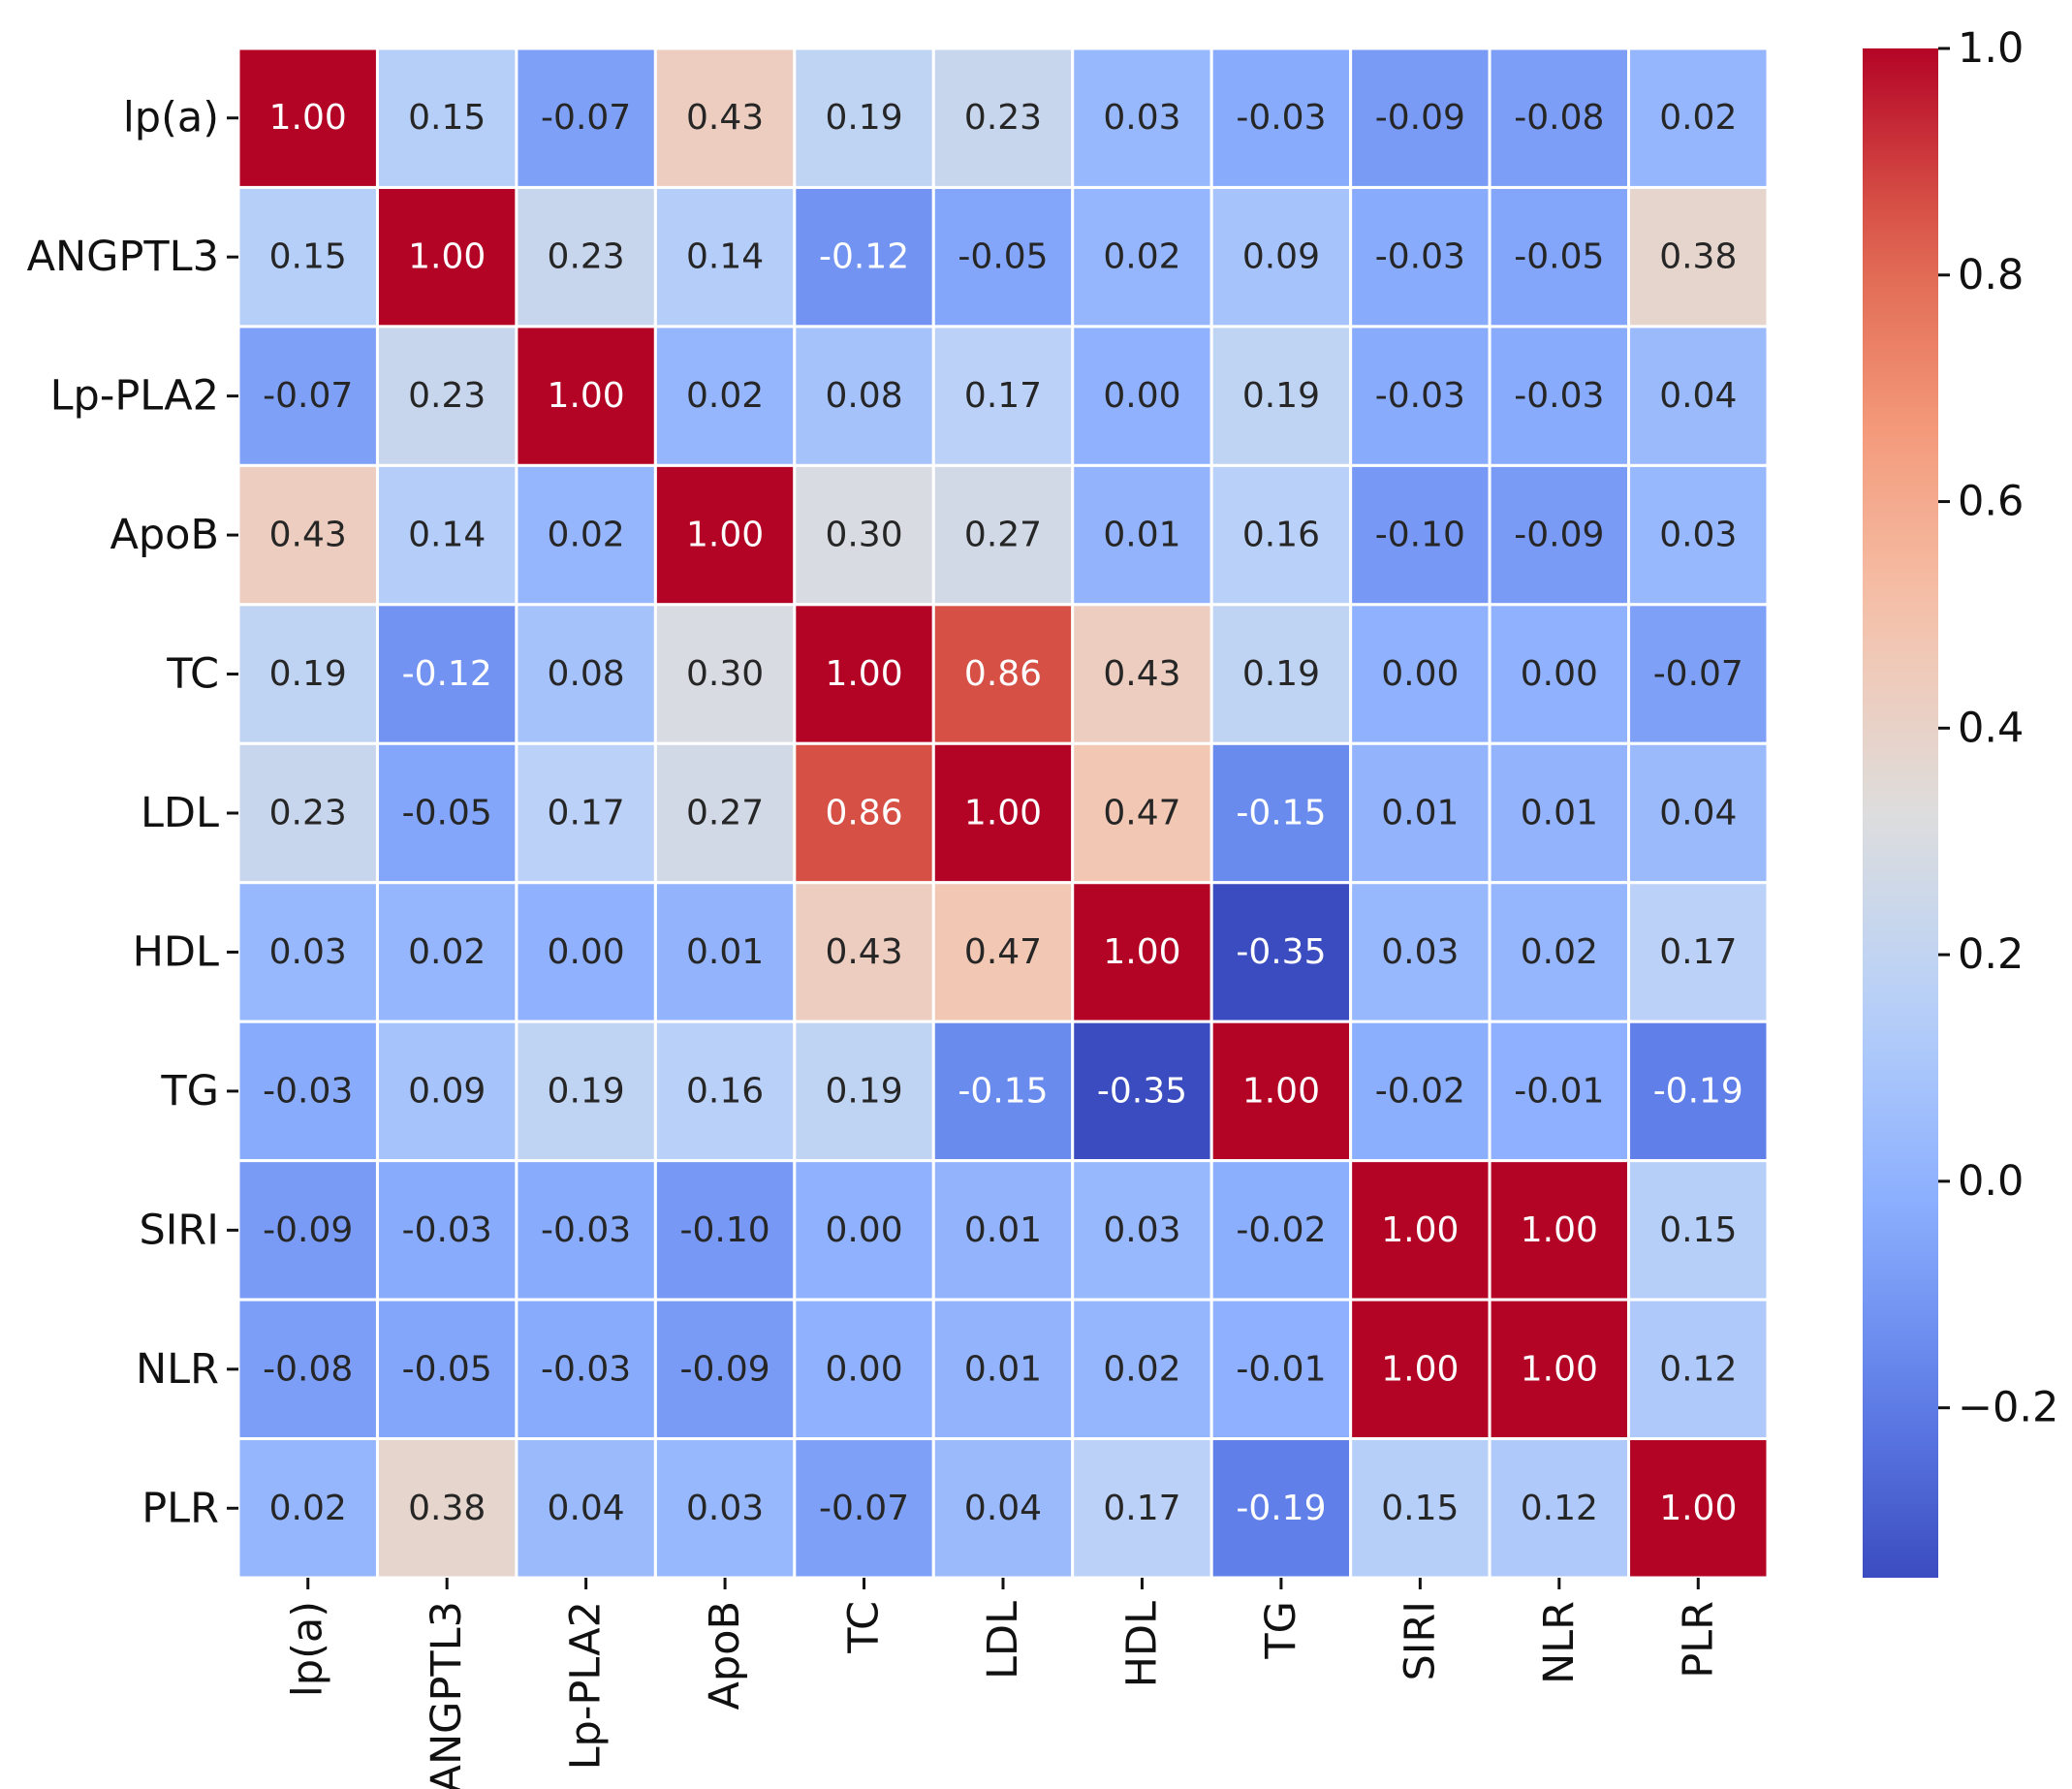 The image size is (2072, 1789). I want to click on colorbar-tick-label: 0.8, so click(1991, 275).